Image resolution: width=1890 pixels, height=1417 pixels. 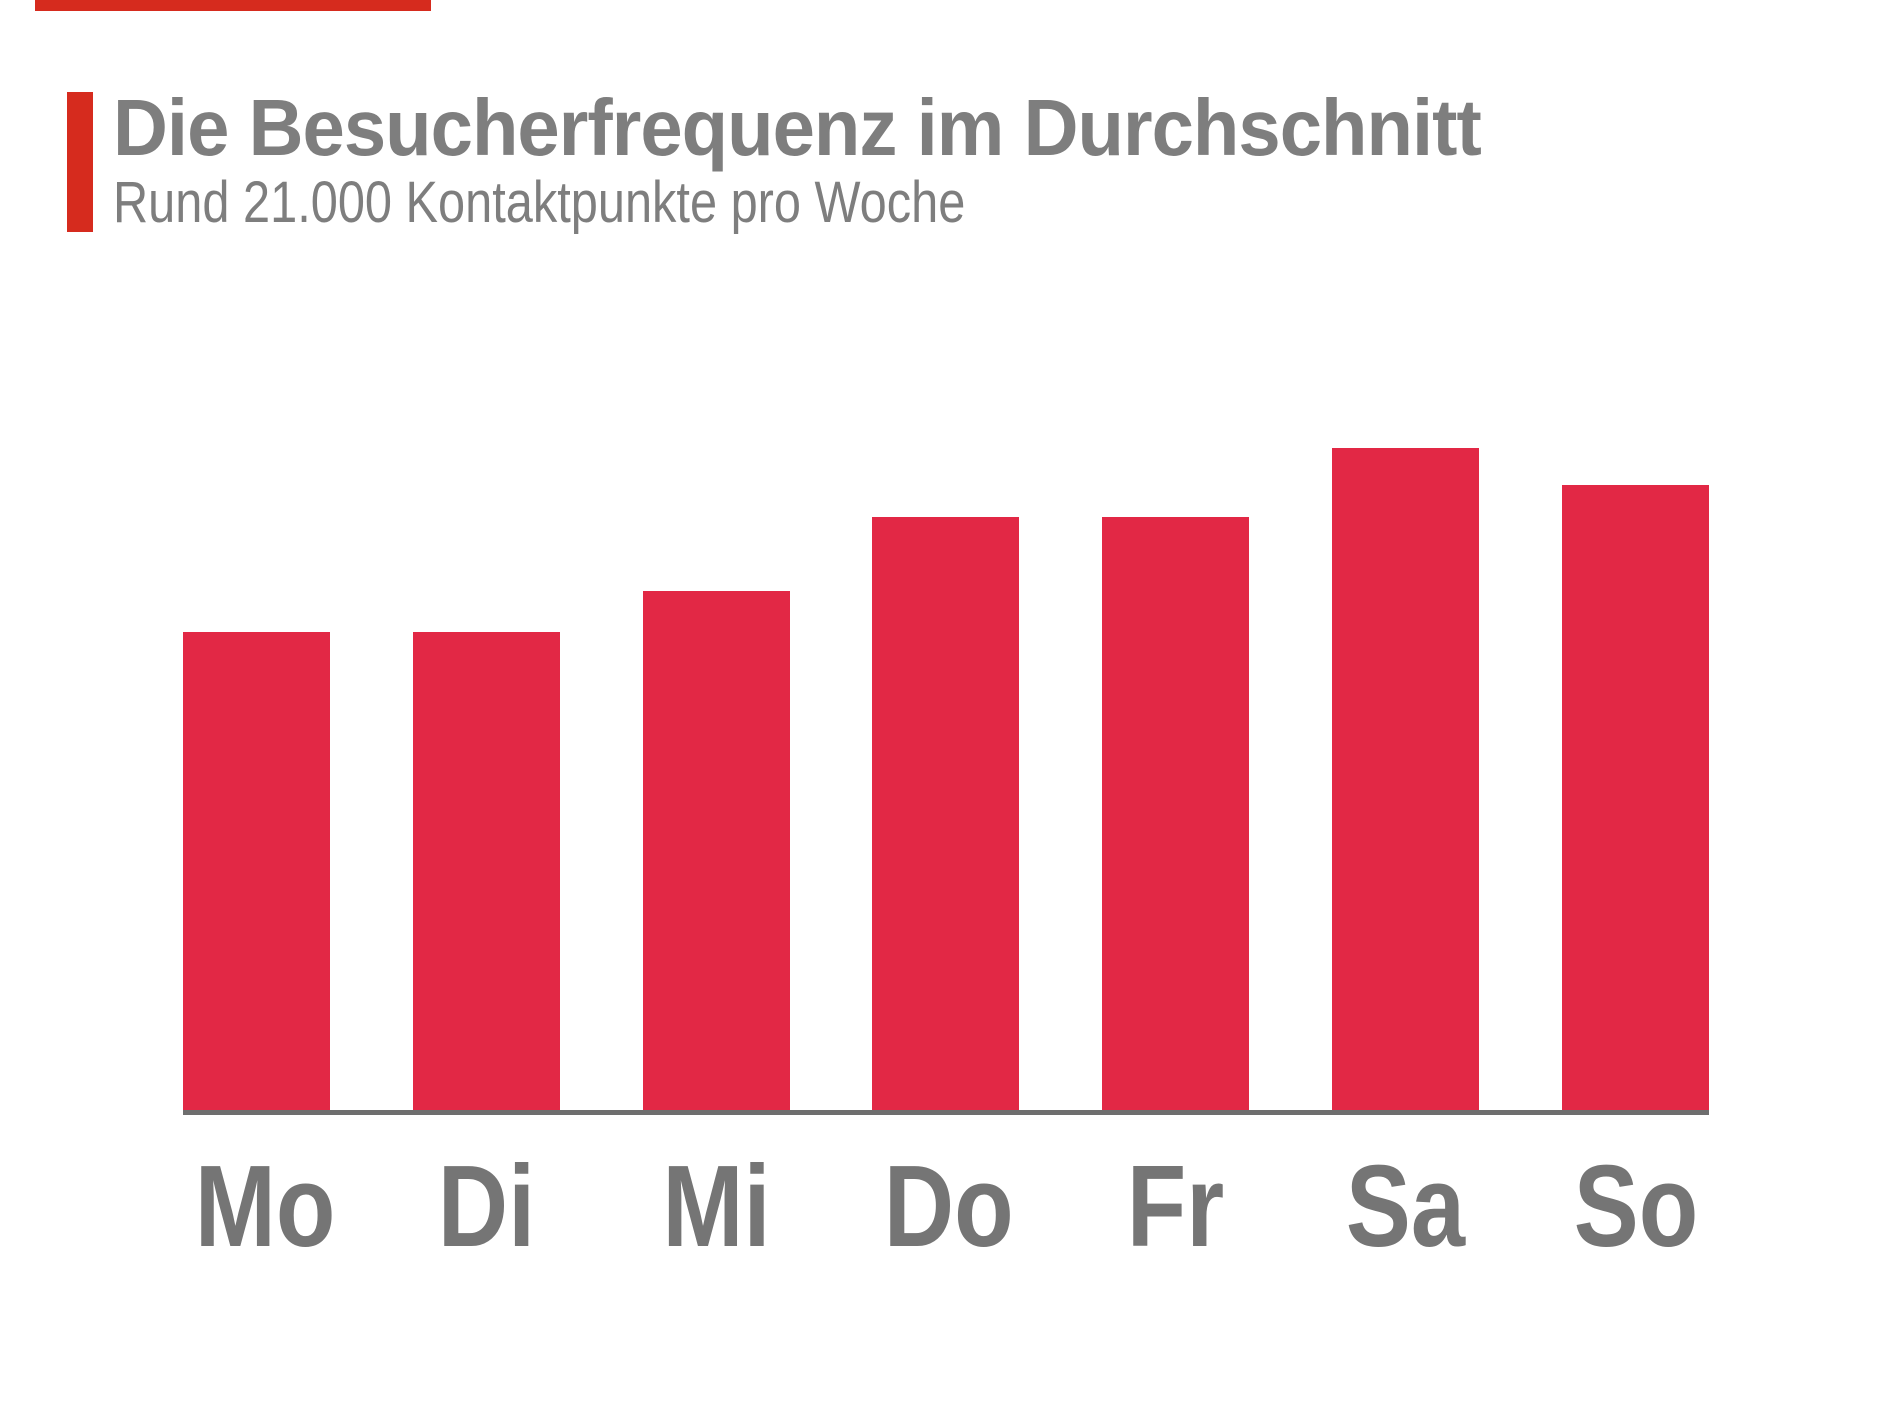 What do you see at coordinates (1406, 1206) in the screenshot?
I see `x-axis-label-sa: Sa` at bounding box center [1406, 1206].